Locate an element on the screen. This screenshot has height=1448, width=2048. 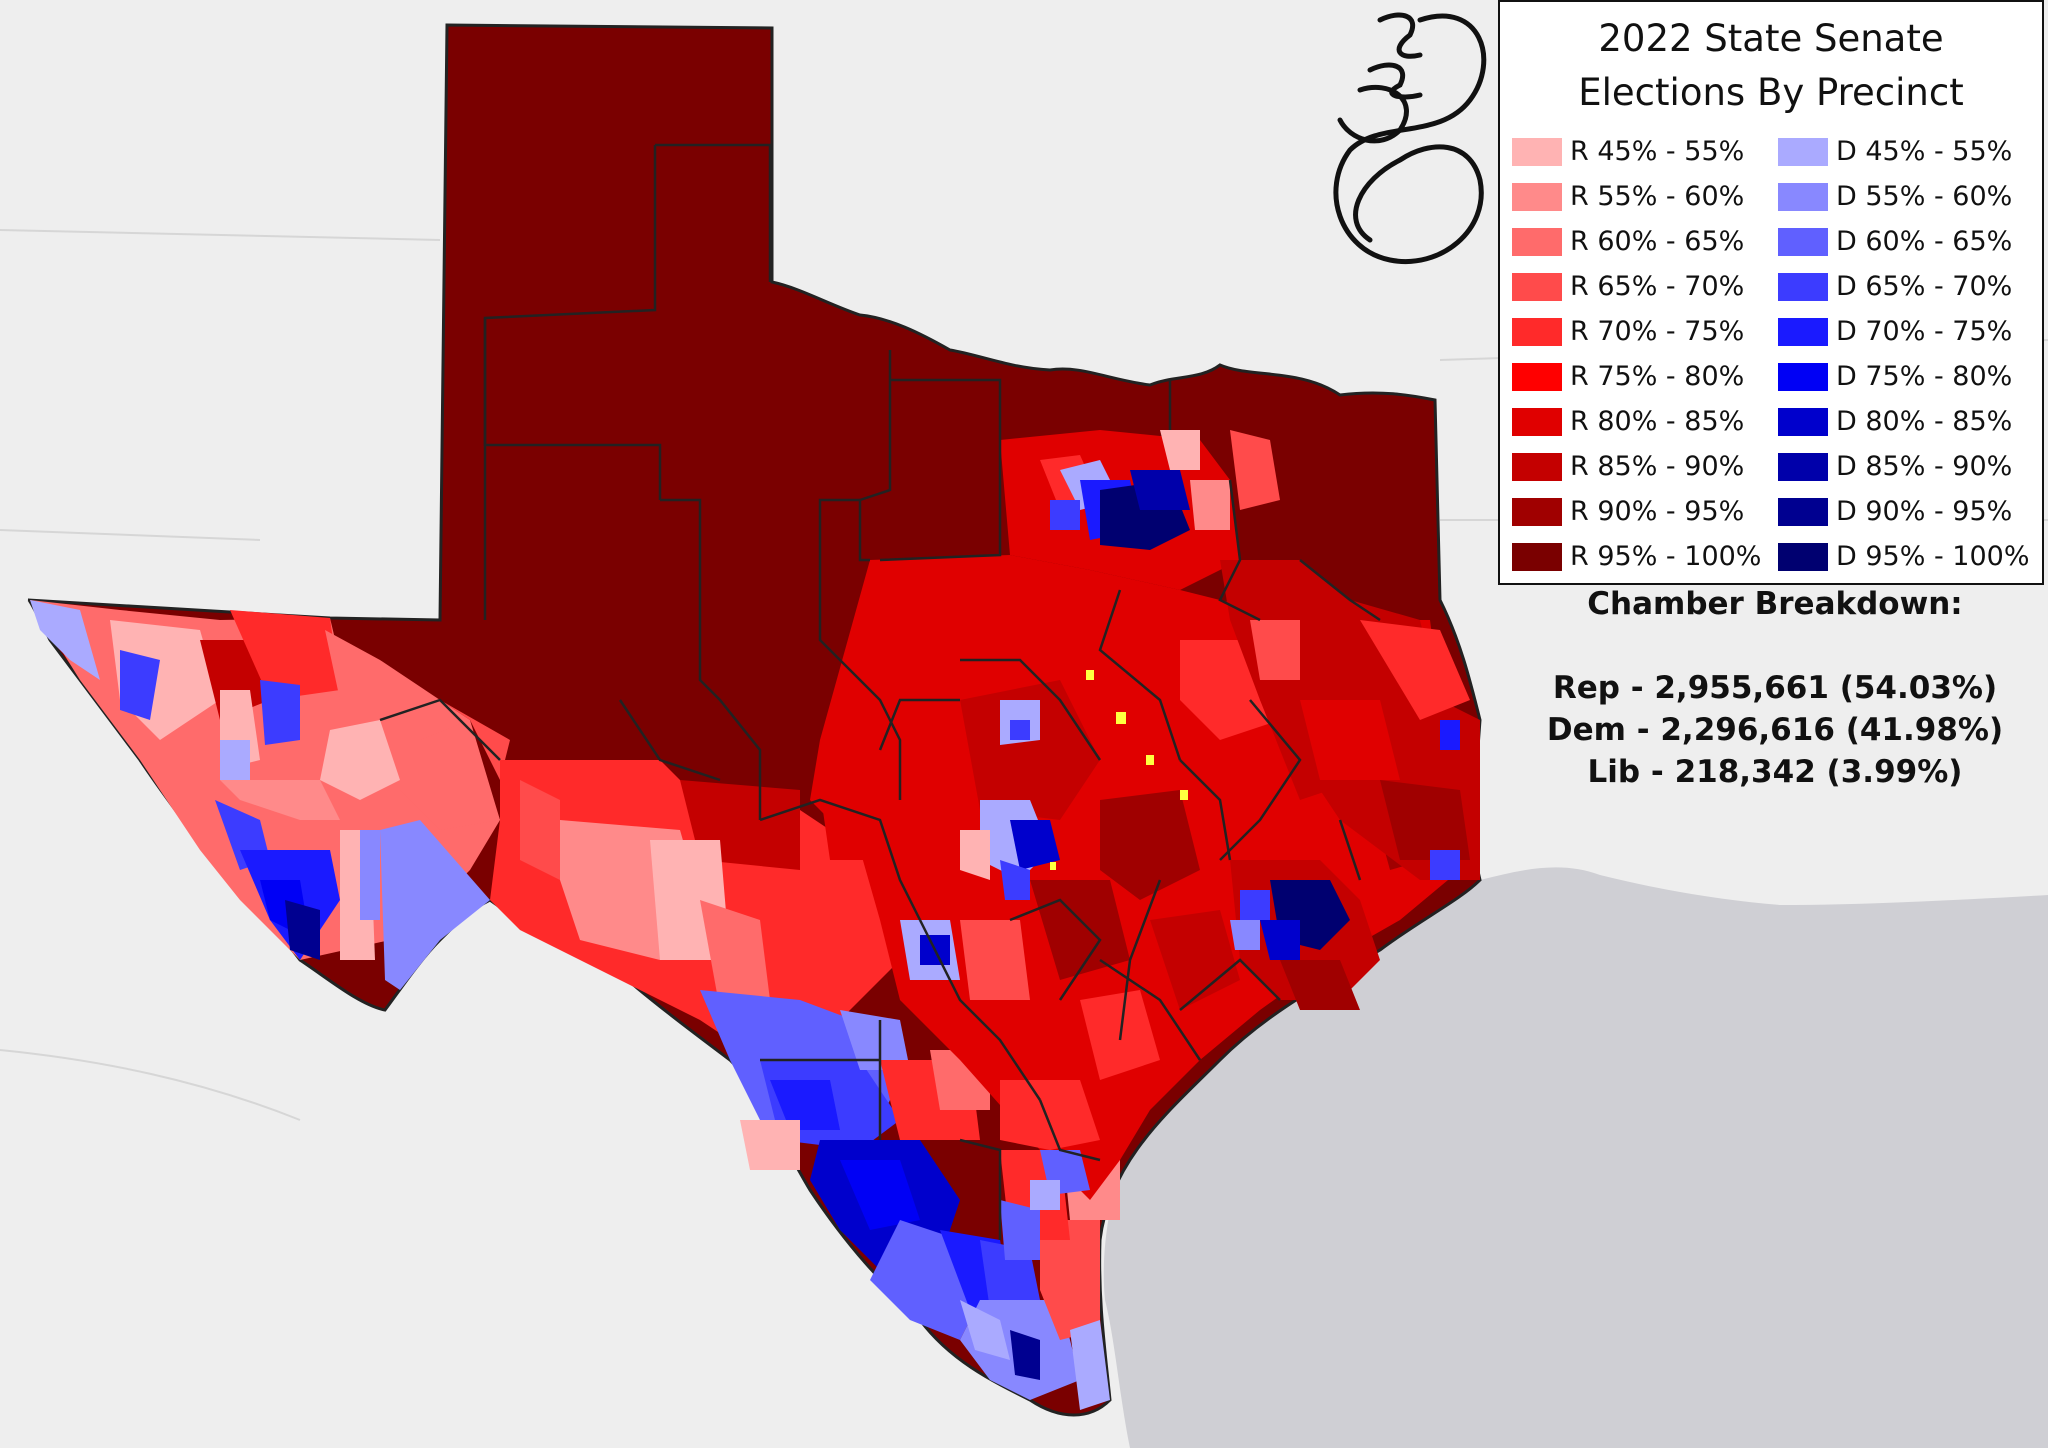
breakdown-heading: Chamber Breakdown: is located at coordinates (1775, 604).